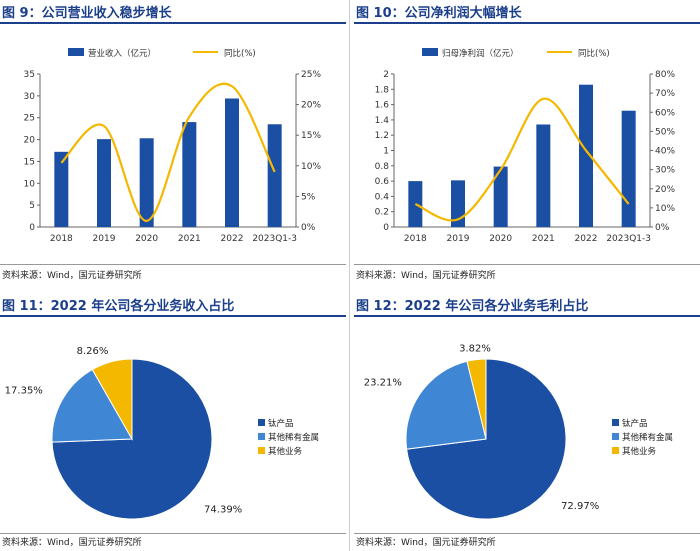 The image size is (700, 551). What do you see at coordinates (30, 97) in the screenshot?
I see `y-tick-label-left: 30` at bounding box center [30, 97].